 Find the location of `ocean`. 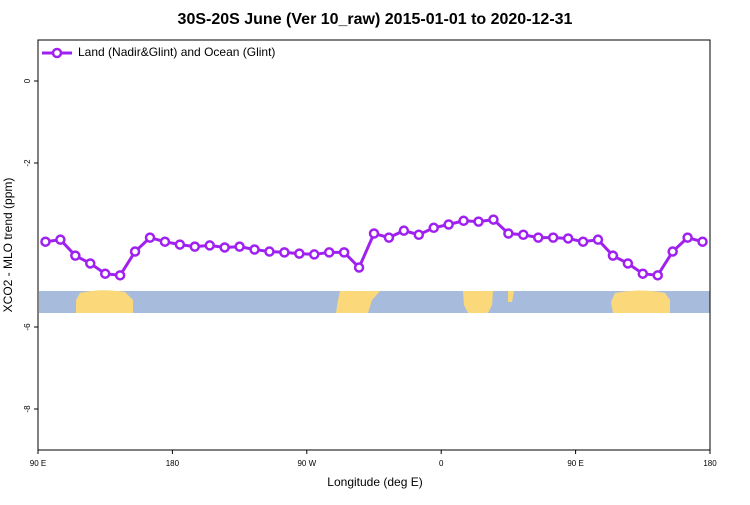

ocean is located at coordinates (374, 302).